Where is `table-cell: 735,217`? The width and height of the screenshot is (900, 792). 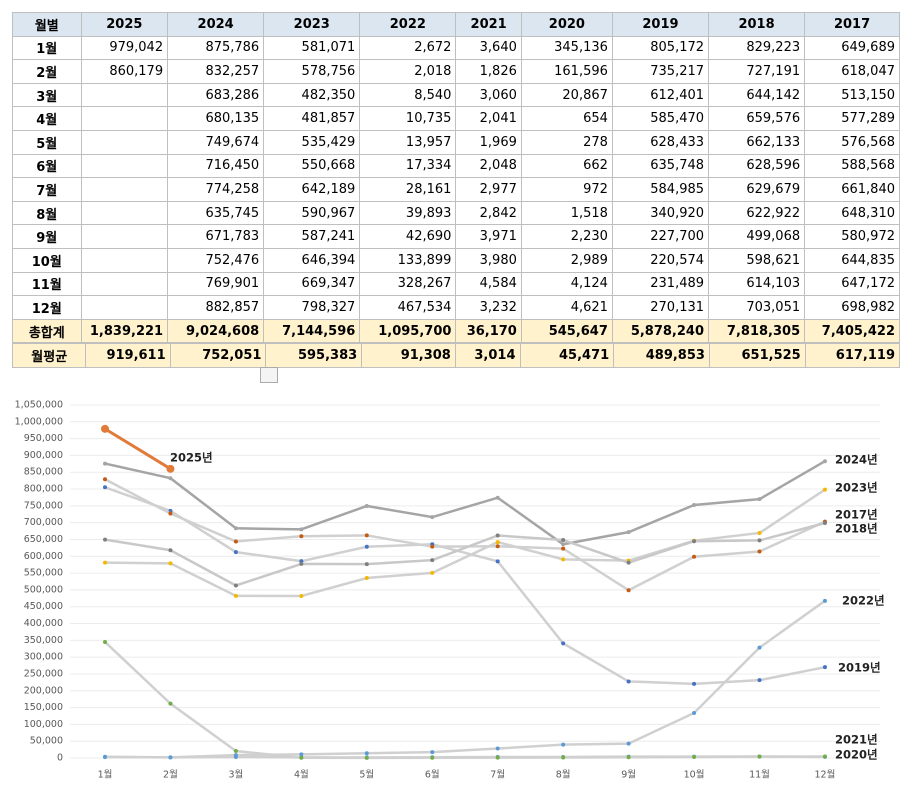 table-cell: 735,217 is located at coordinates (660, 71).